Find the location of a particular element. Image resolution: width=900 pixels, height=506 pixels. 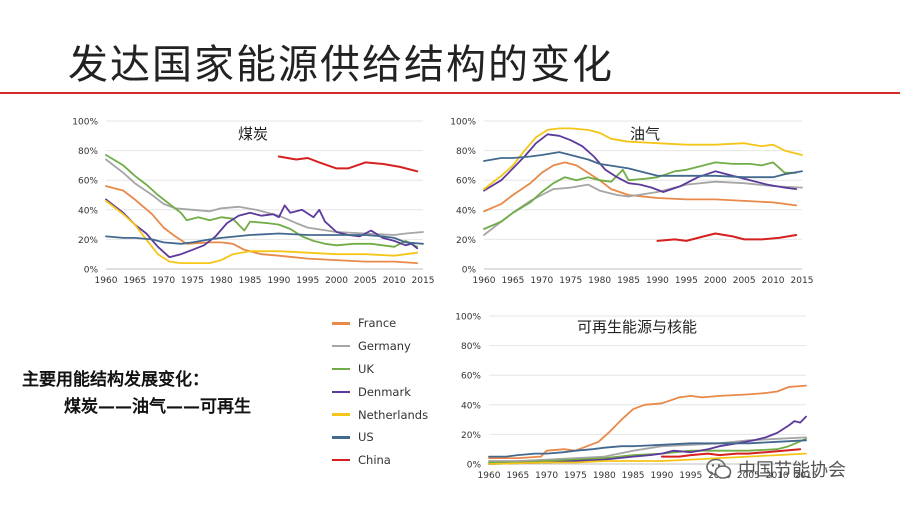

wechat-icon is located at coordinates (719, 468).